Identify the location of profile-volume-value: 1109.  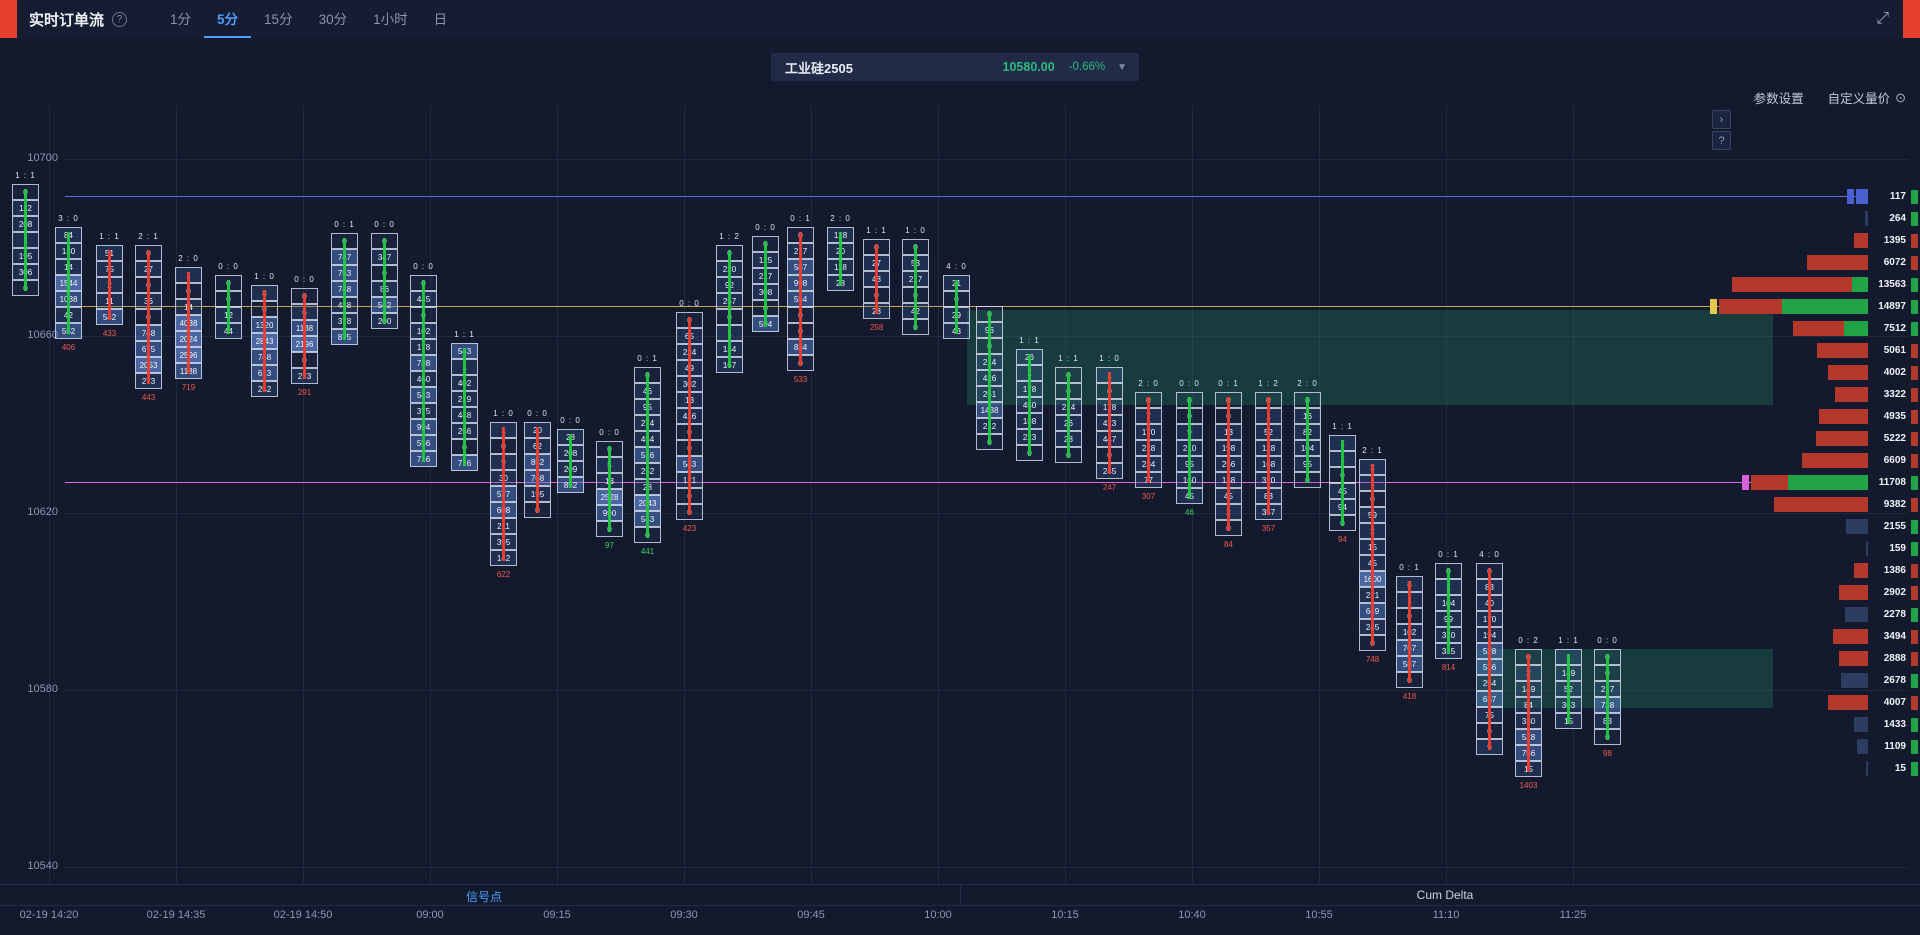
(1895, 746).